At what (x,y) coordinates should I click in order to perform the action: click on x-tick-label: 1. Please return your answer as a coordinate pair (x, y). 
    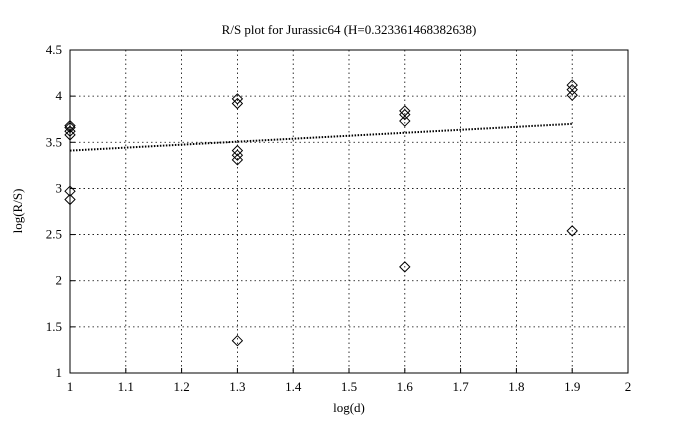
    Looking at the image, I should click on (70, 386).